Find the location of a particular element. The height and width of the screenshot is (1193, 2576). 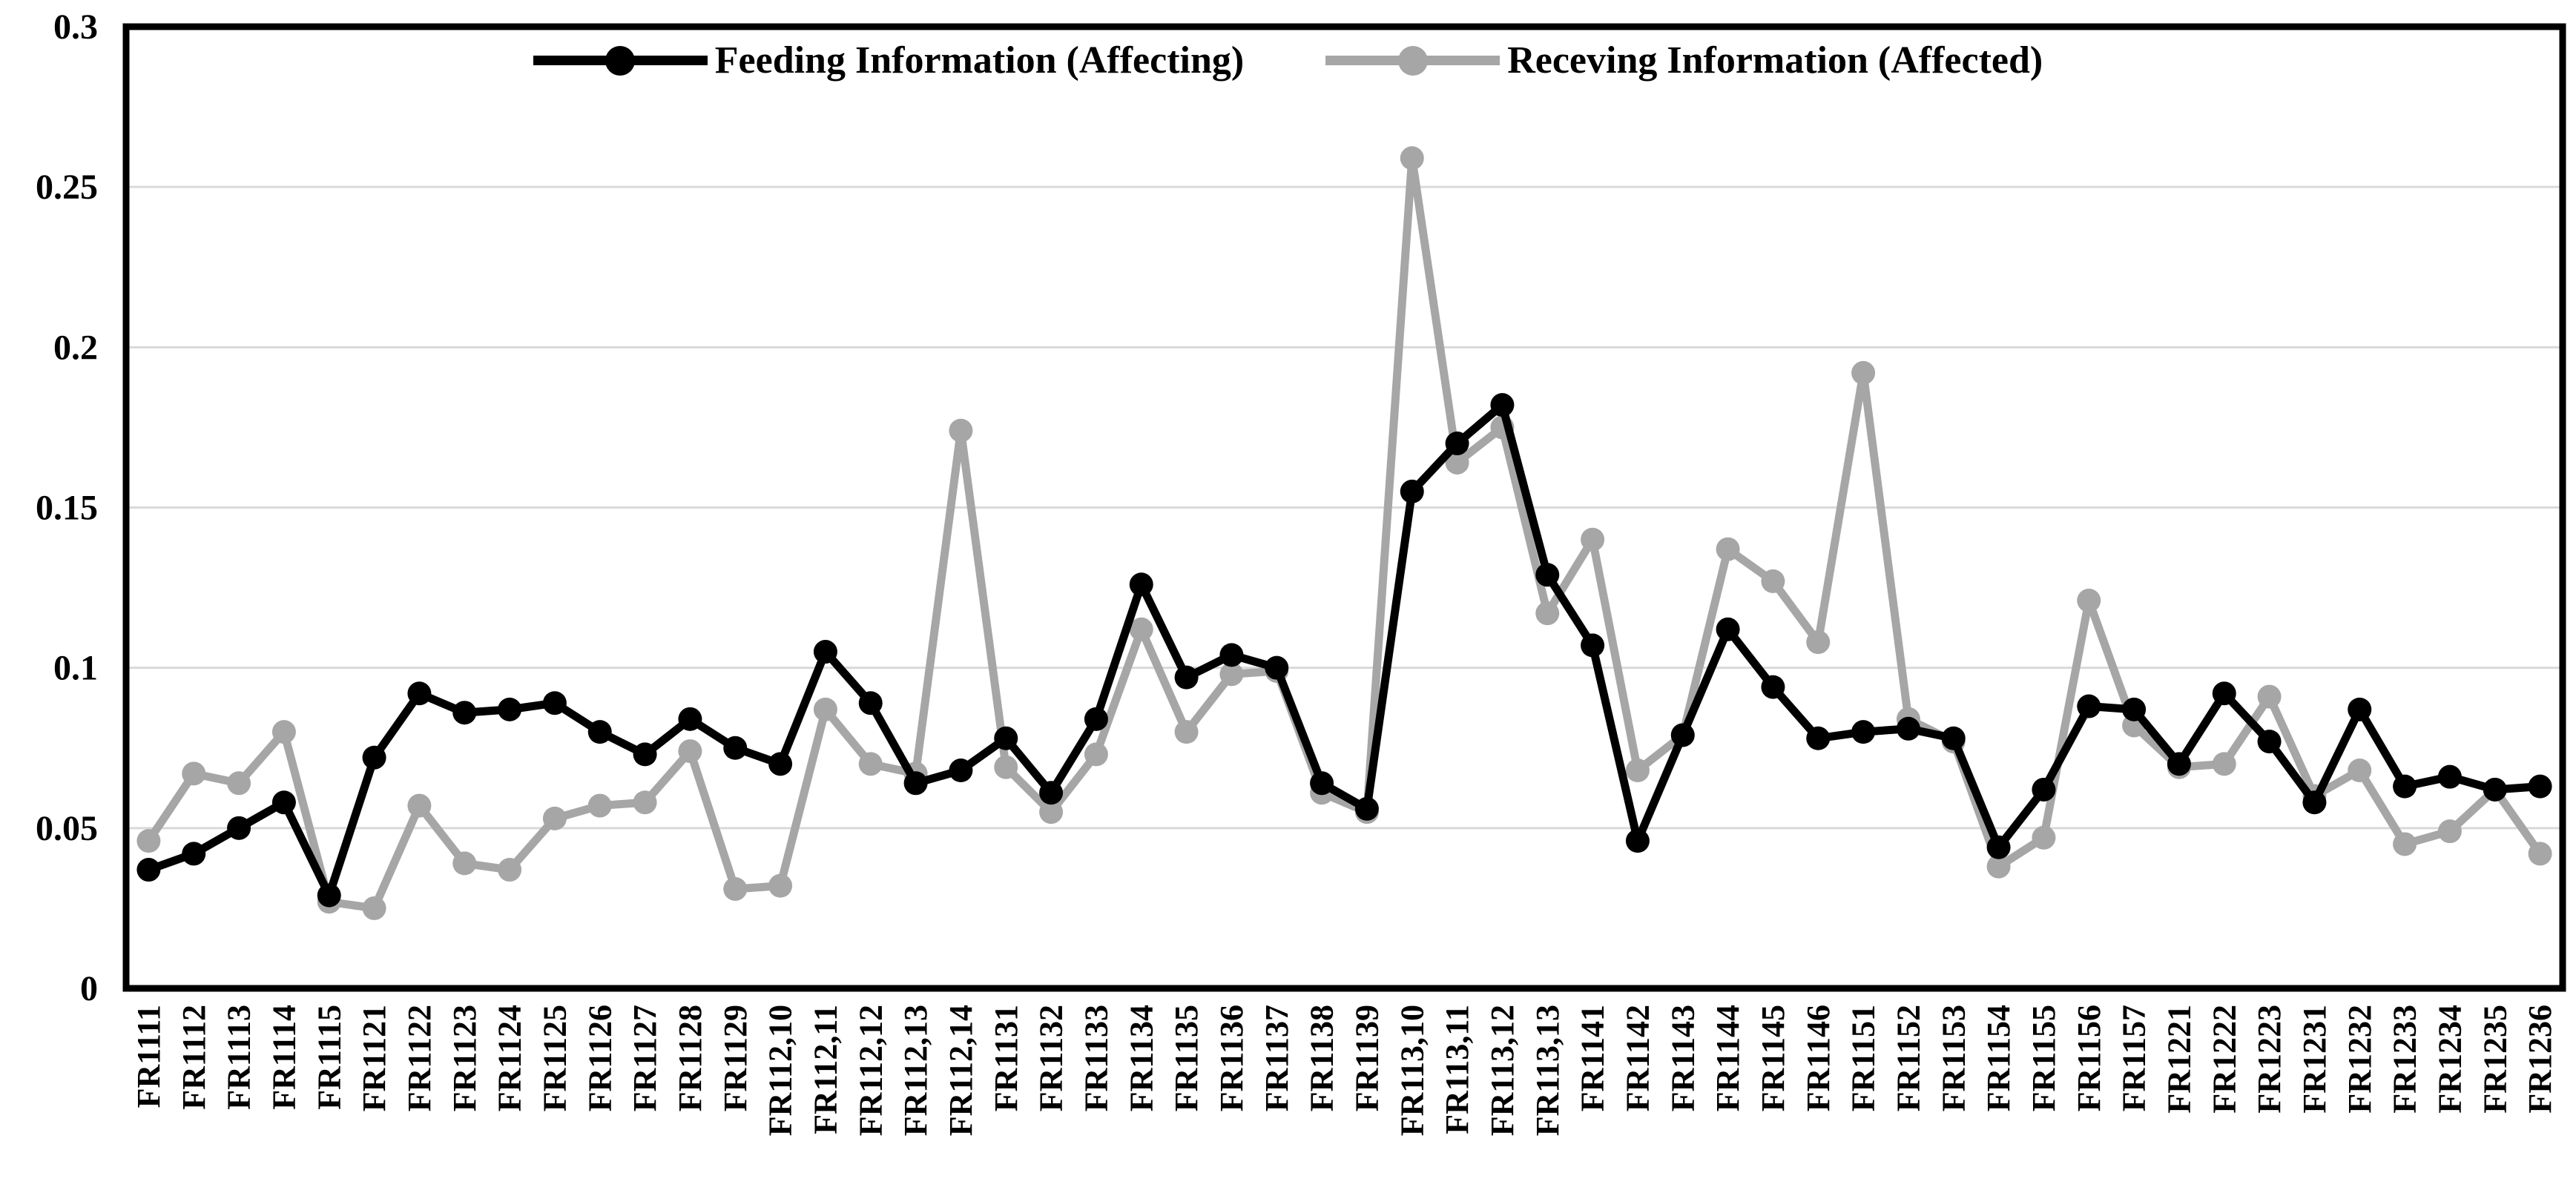

x-category-label: FR1144 is located at coordinates (1728, 1058).